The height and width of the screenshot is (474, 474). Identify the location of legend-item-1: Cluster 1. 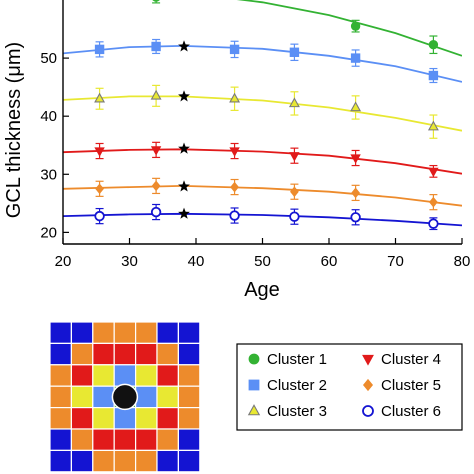
(287, 359).